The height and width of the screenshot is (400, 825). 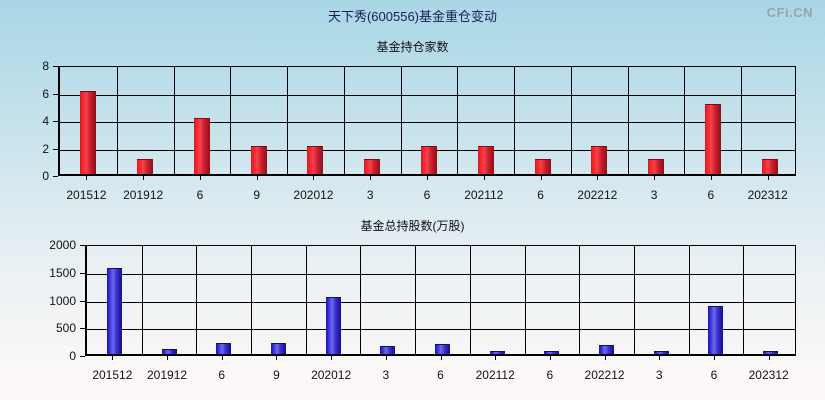 What do you see at coordinates (412, 16) in the screenshot?
I see `page-title: 天下秀(600556)基金重仓变动` at bounding box center [412, 16].